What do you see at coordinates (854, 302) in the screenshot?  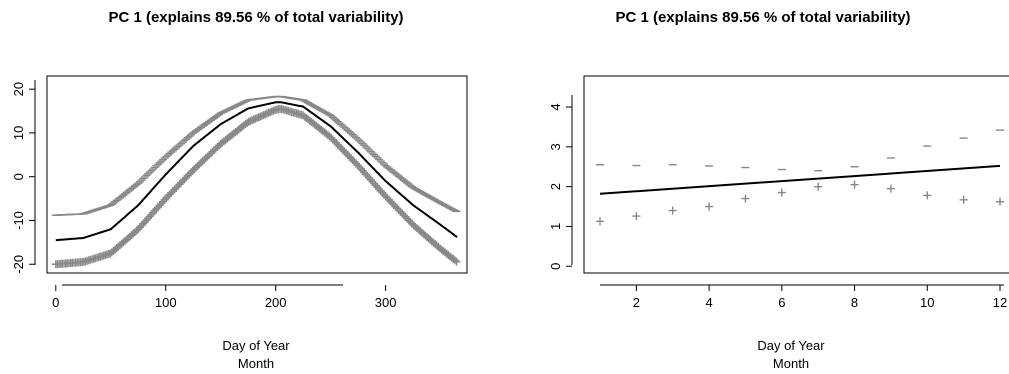 I see `x-tick-label: 8` at bounding box center [854, 302].